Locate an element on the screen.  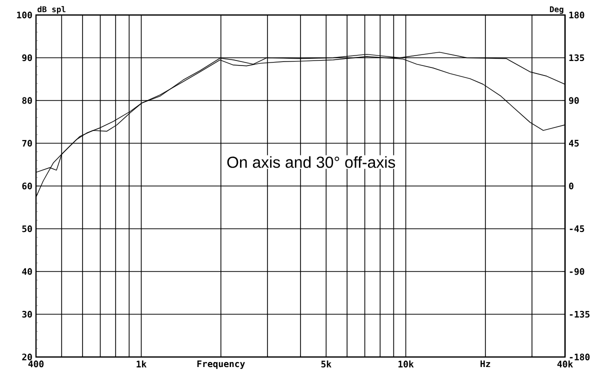
y-tick-label: 50 is located at coordinates (27, 228).